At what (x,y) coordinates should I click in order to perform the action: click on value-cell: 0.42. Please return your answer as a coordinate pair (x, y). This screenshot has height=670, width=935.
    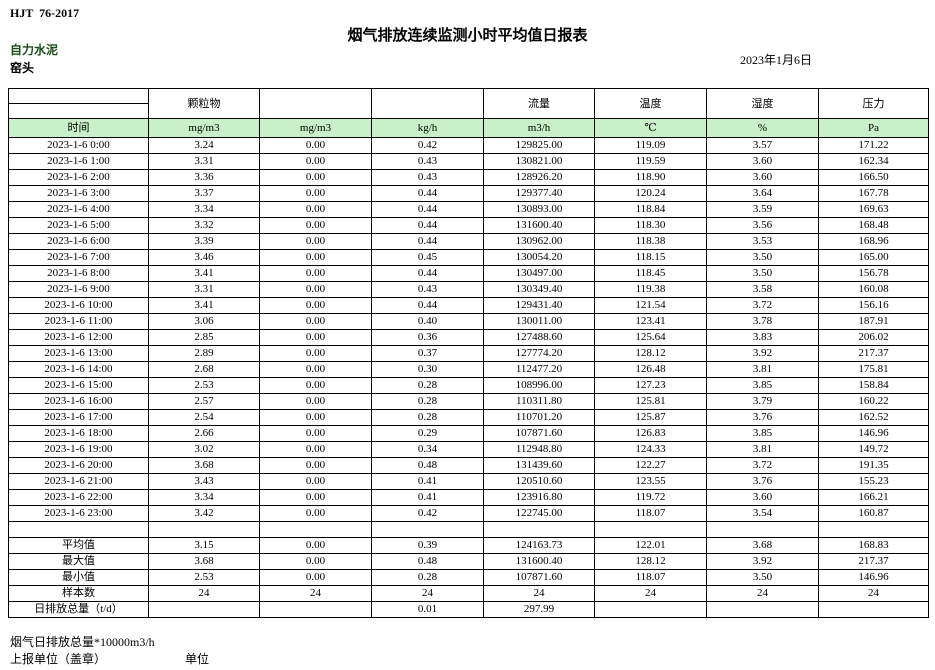
    Looking at the image, I should click on (427, 145).